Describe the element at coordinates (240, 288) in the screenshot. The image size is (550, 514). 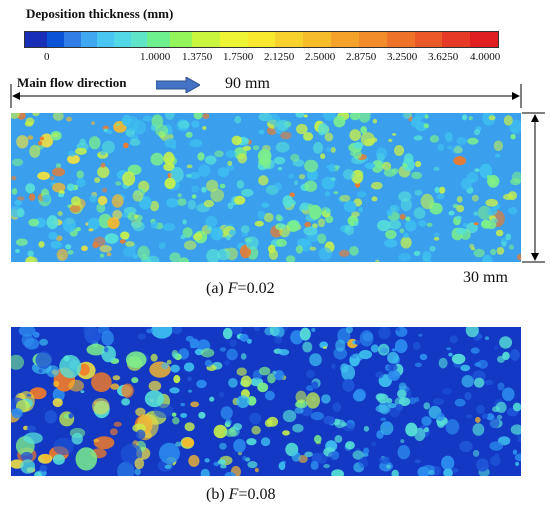
I see `caption-a: (a) F=0.02` at that location.